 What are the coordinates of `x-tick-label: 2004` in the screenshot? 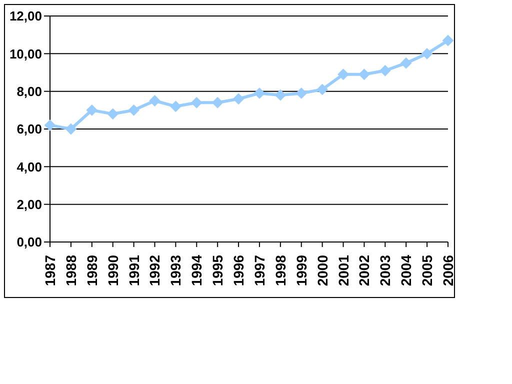 It's located at (406, 270).